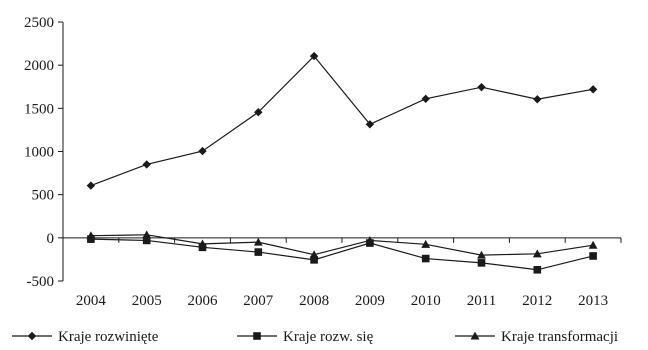 Image resolution: width=648 pixels, height=350 pixels. What do you see at coordinates (593, 301) in the screenshot?
I see `x-tick-label: 2013` at bounding box center [593, 301].